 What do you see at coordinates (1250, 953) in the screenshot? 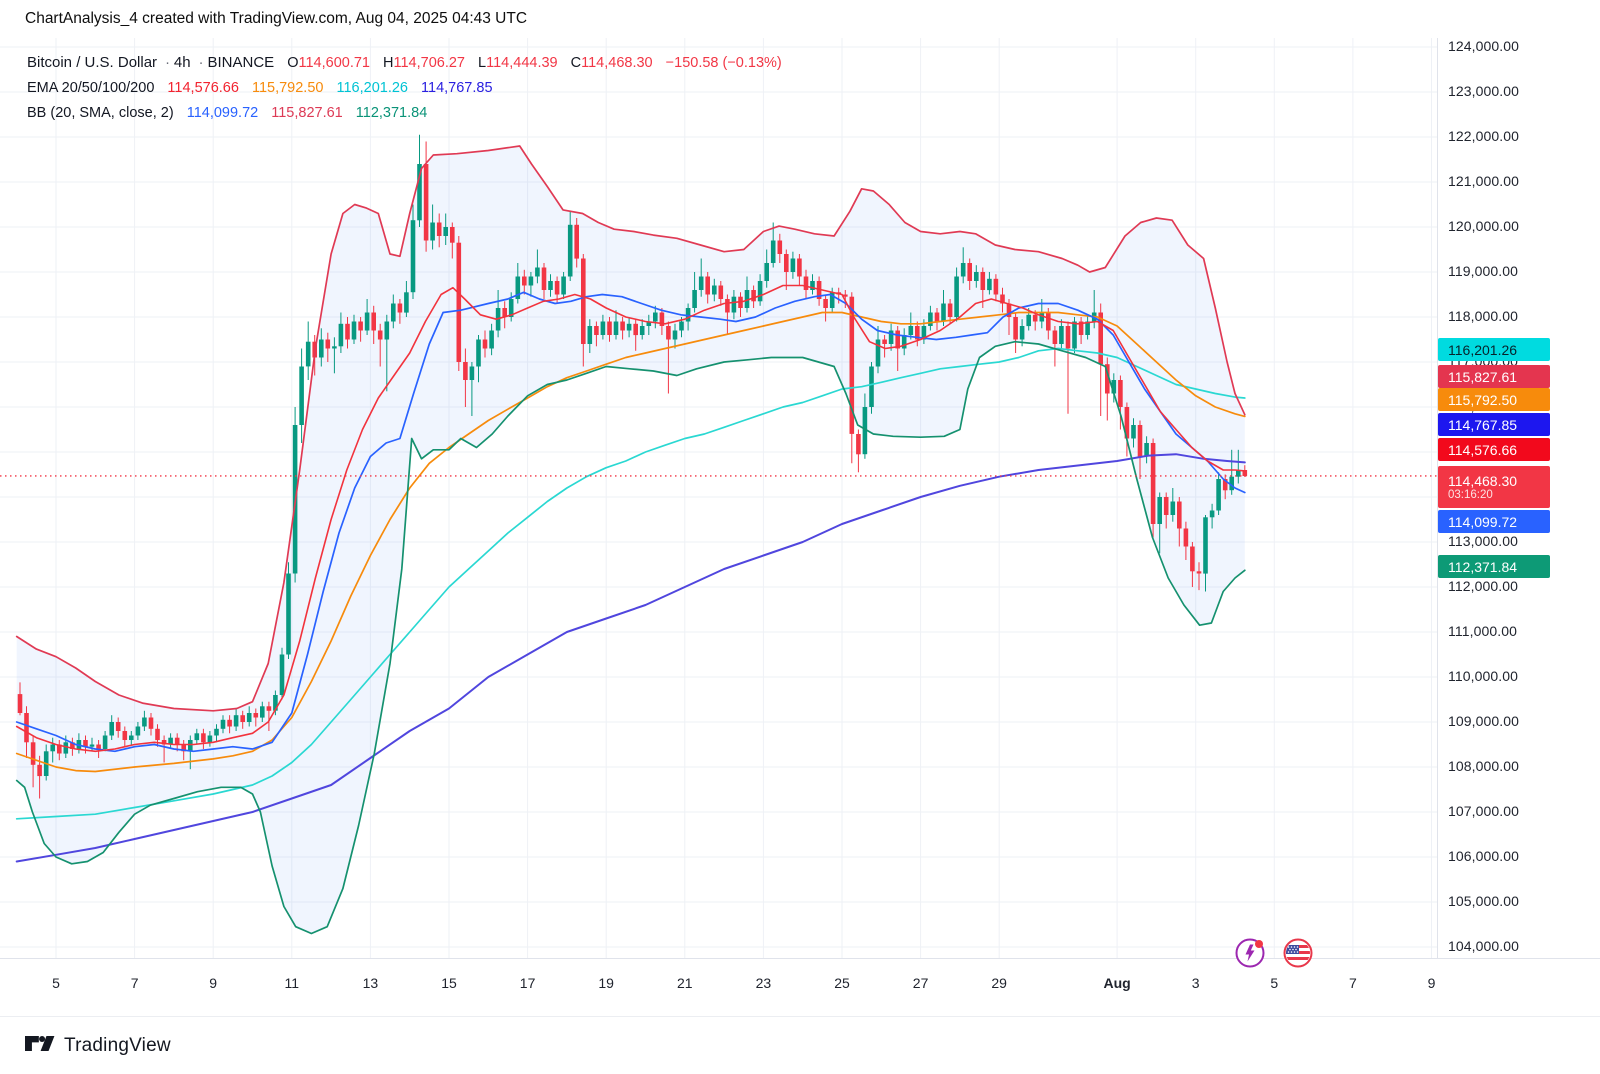
I see `lightning-event-icon` at bounding box center [1250, 953].